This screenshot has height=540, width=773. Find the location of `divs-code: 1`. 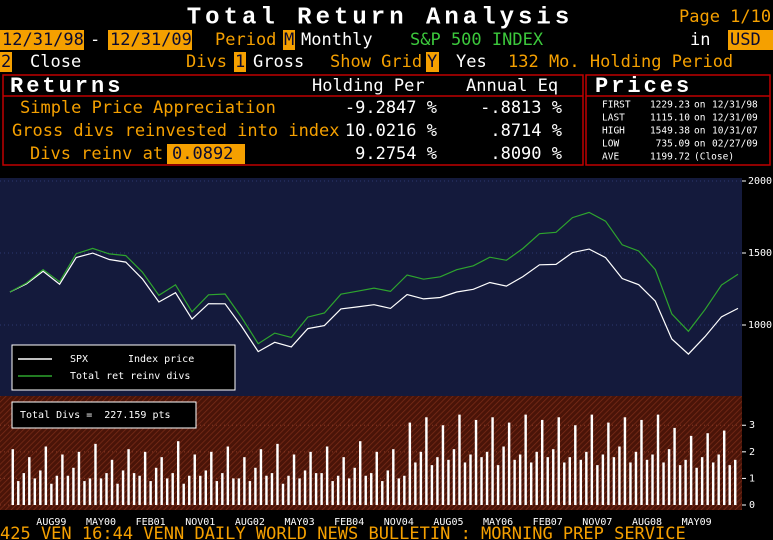

divs-code: 1 is located at coordinates (240, 62).